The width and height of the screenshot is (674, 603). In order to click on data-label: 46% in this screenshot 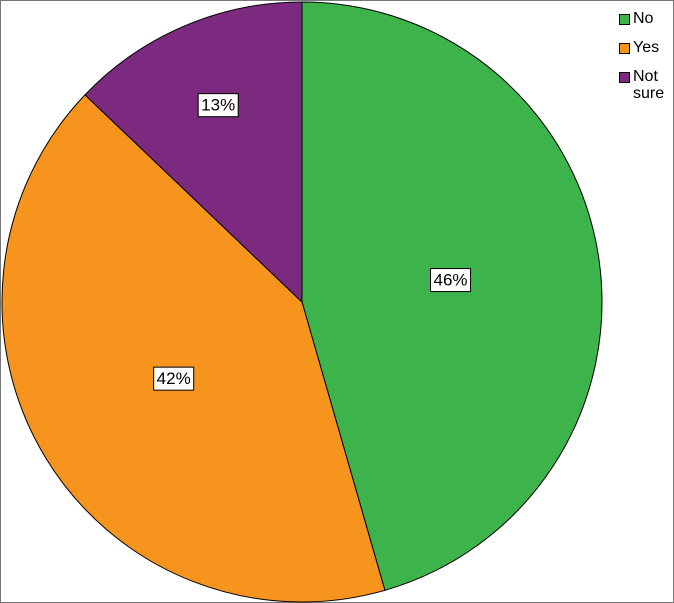, I will do `click(451, 280)`.